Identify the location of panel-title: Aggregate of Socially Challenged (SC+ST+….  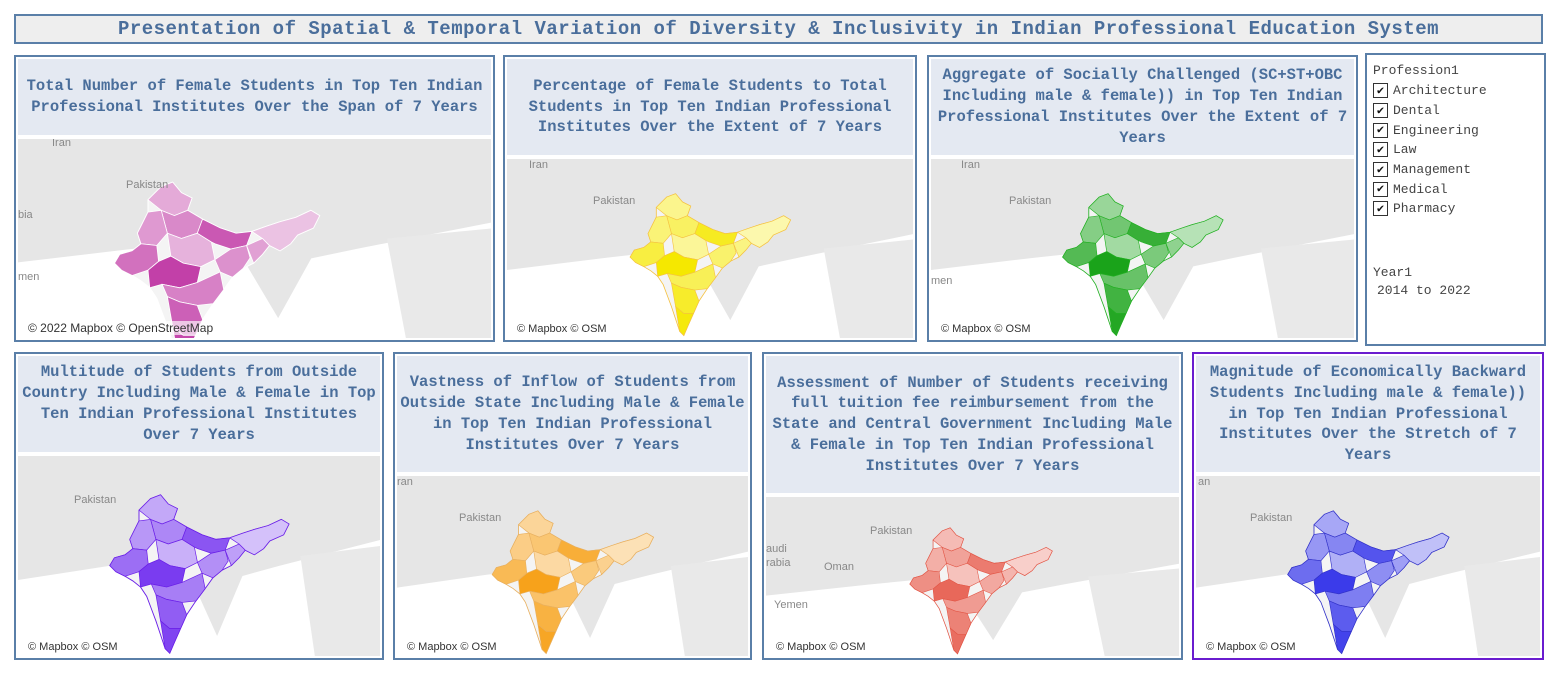
(1142, 107).